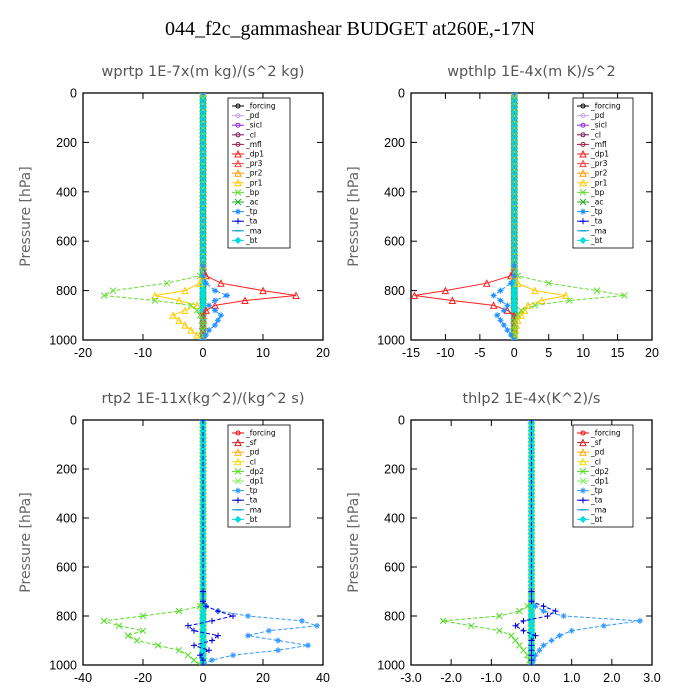  Describe the element at coordinates (83, 678) in the screenshot. I see `x-tick-label: -40` at that location.